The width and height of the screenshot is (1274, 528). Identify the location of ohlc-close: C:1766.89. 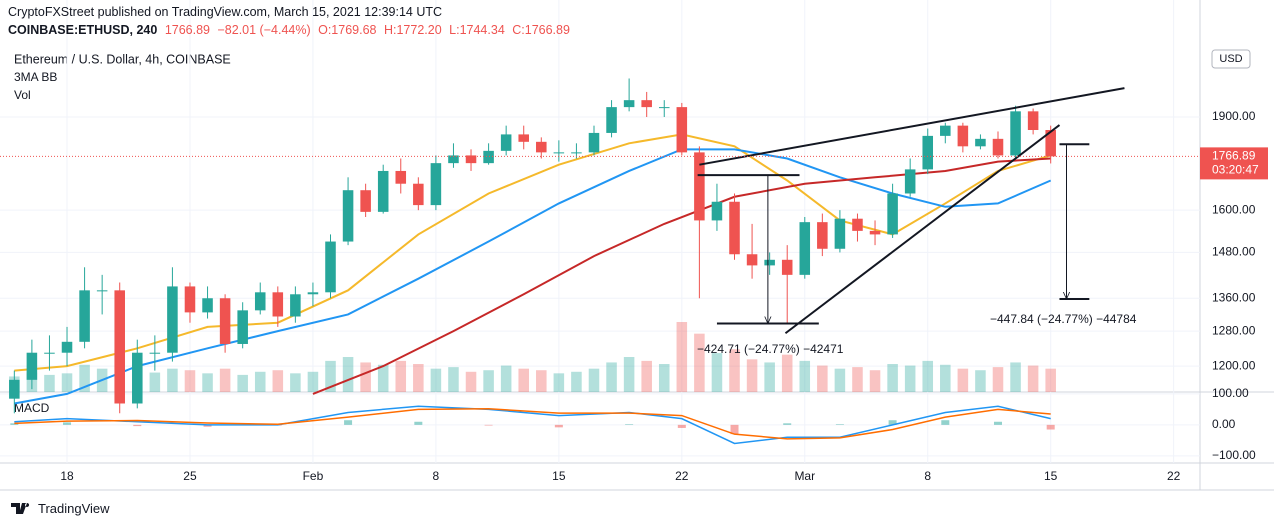
(541, 30).